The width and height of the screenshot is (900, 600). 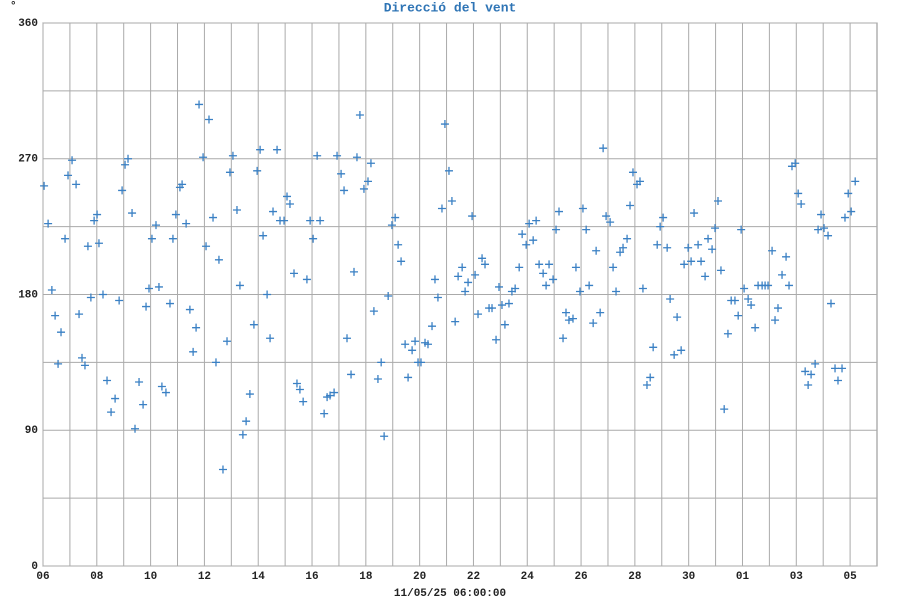 What do you see at coordinates (797, 577) in the screenshot?
I see `x-tick-label: 03` at bounding box center [797, 577].